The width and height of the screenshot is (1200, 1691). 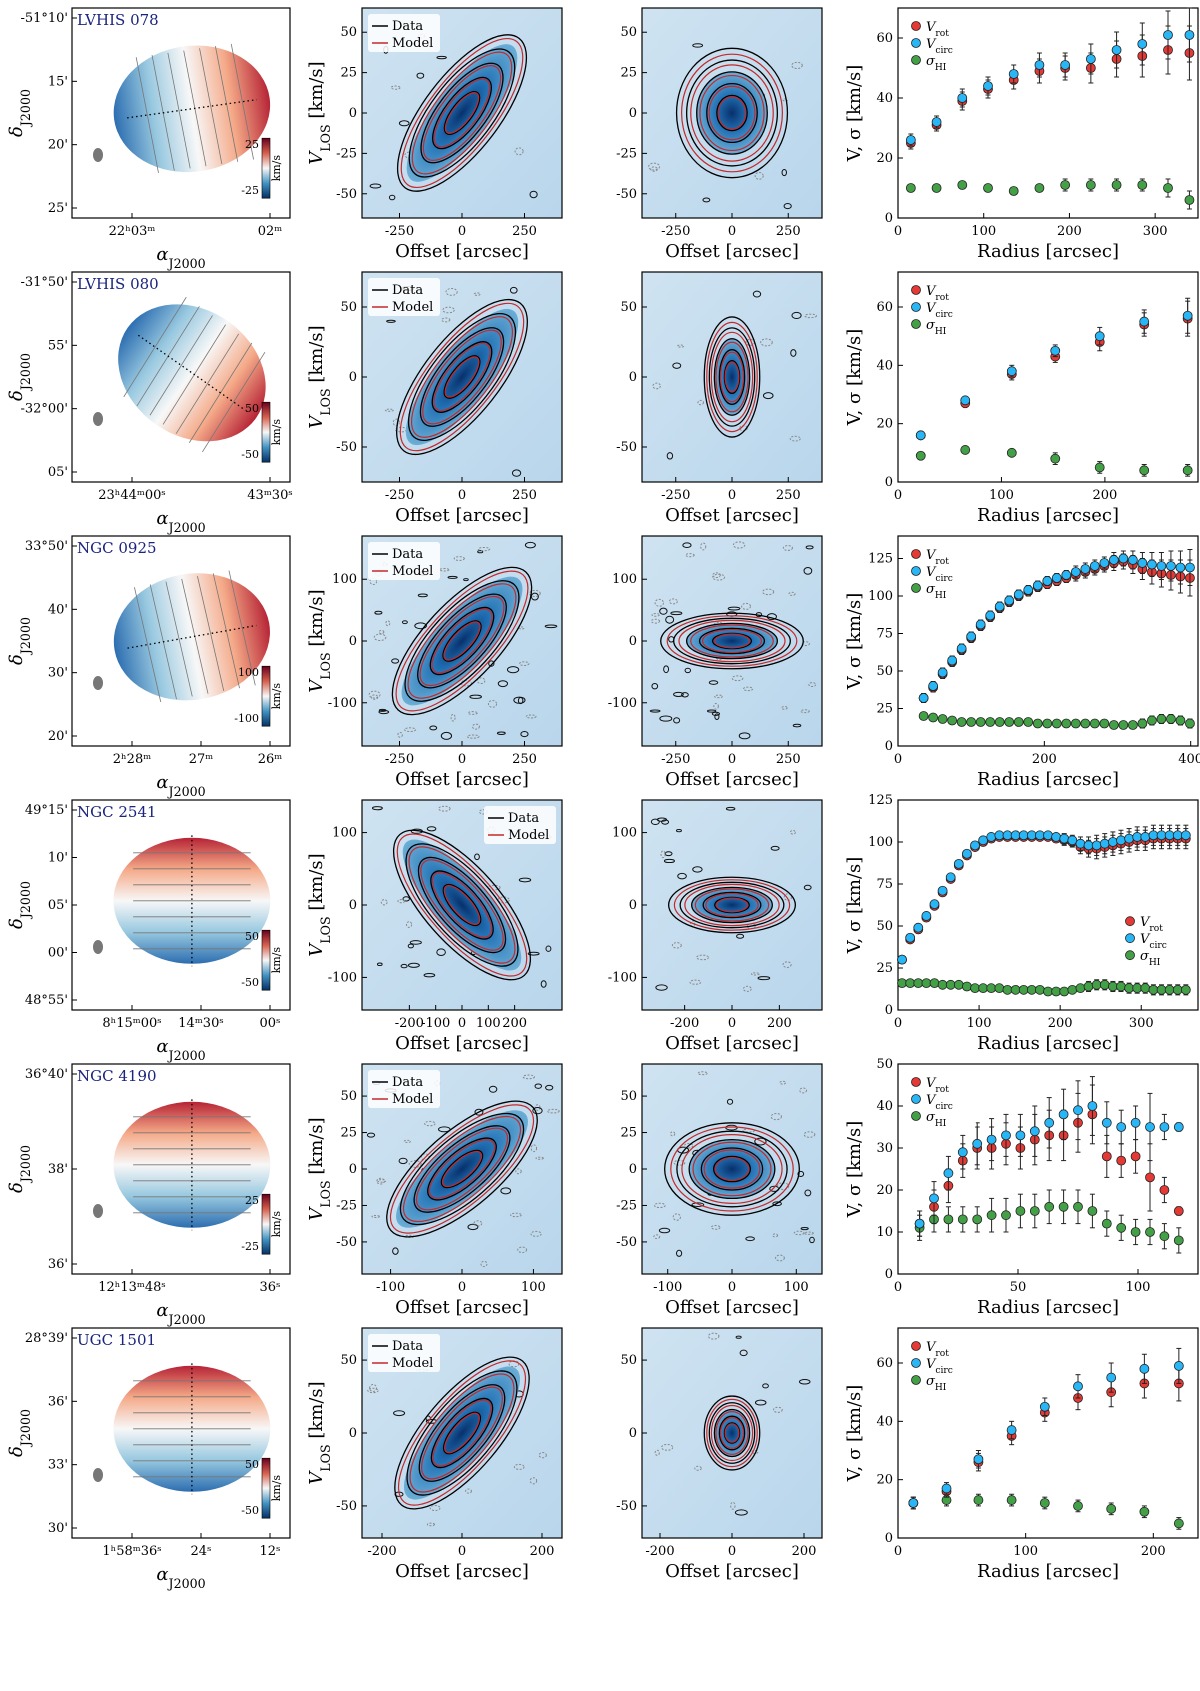 What do you see at coordinates (353, 377) in the screenshot?
I see `pv-major-ytick-label: 0` at bounding box center [353, 377].